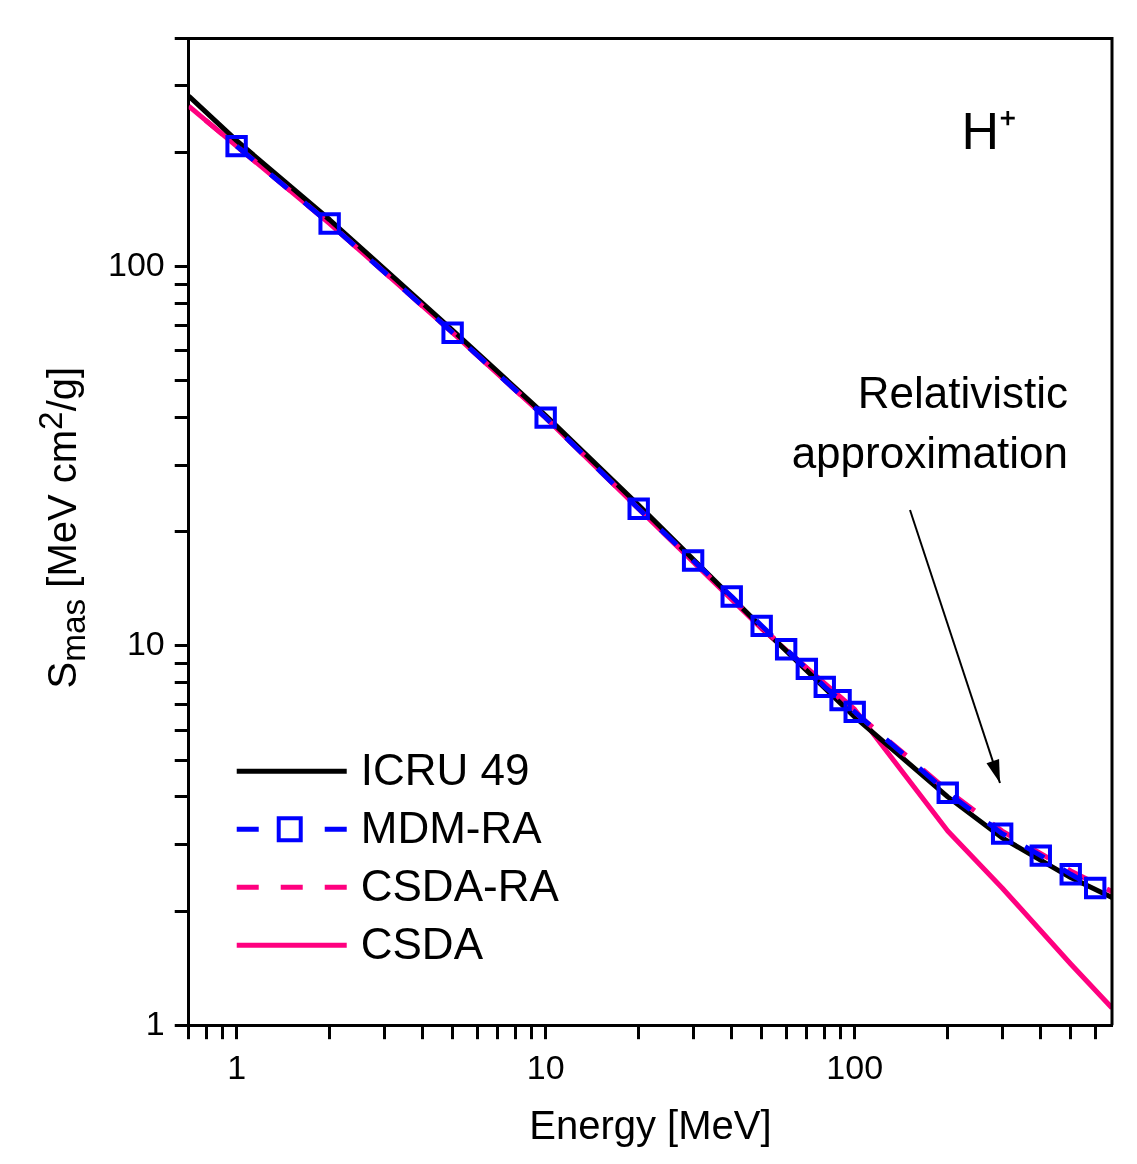  What do you see at coordinates (145, 643) in the screenshot?
I see `y-tick-label: 10` at bounding box center [145, 643].